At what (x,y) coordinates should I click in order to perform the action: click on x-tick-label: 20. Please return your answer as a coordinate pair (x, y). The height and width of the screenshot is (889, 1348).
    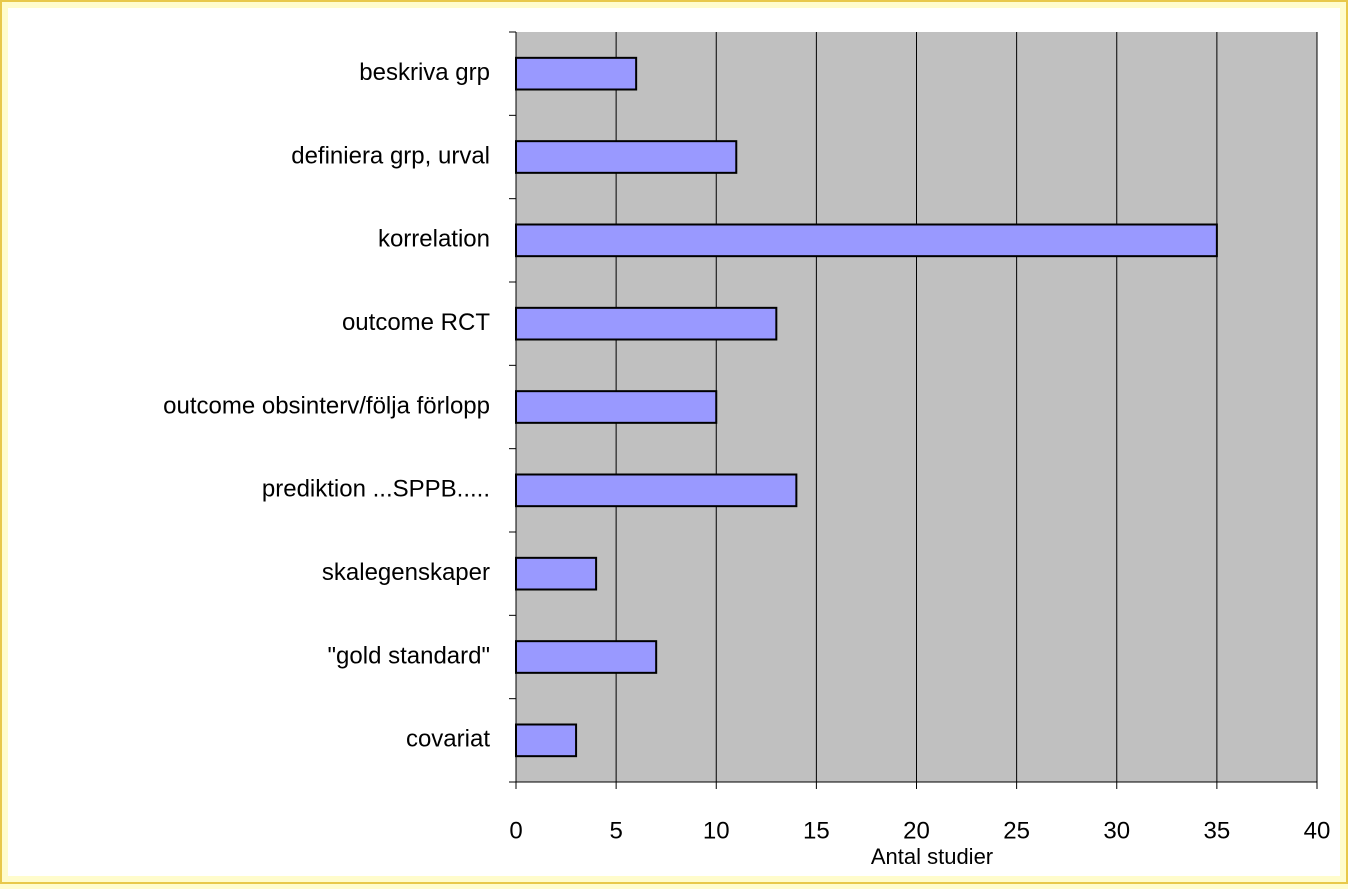
    Looking at the image, I should click on (916, 830).